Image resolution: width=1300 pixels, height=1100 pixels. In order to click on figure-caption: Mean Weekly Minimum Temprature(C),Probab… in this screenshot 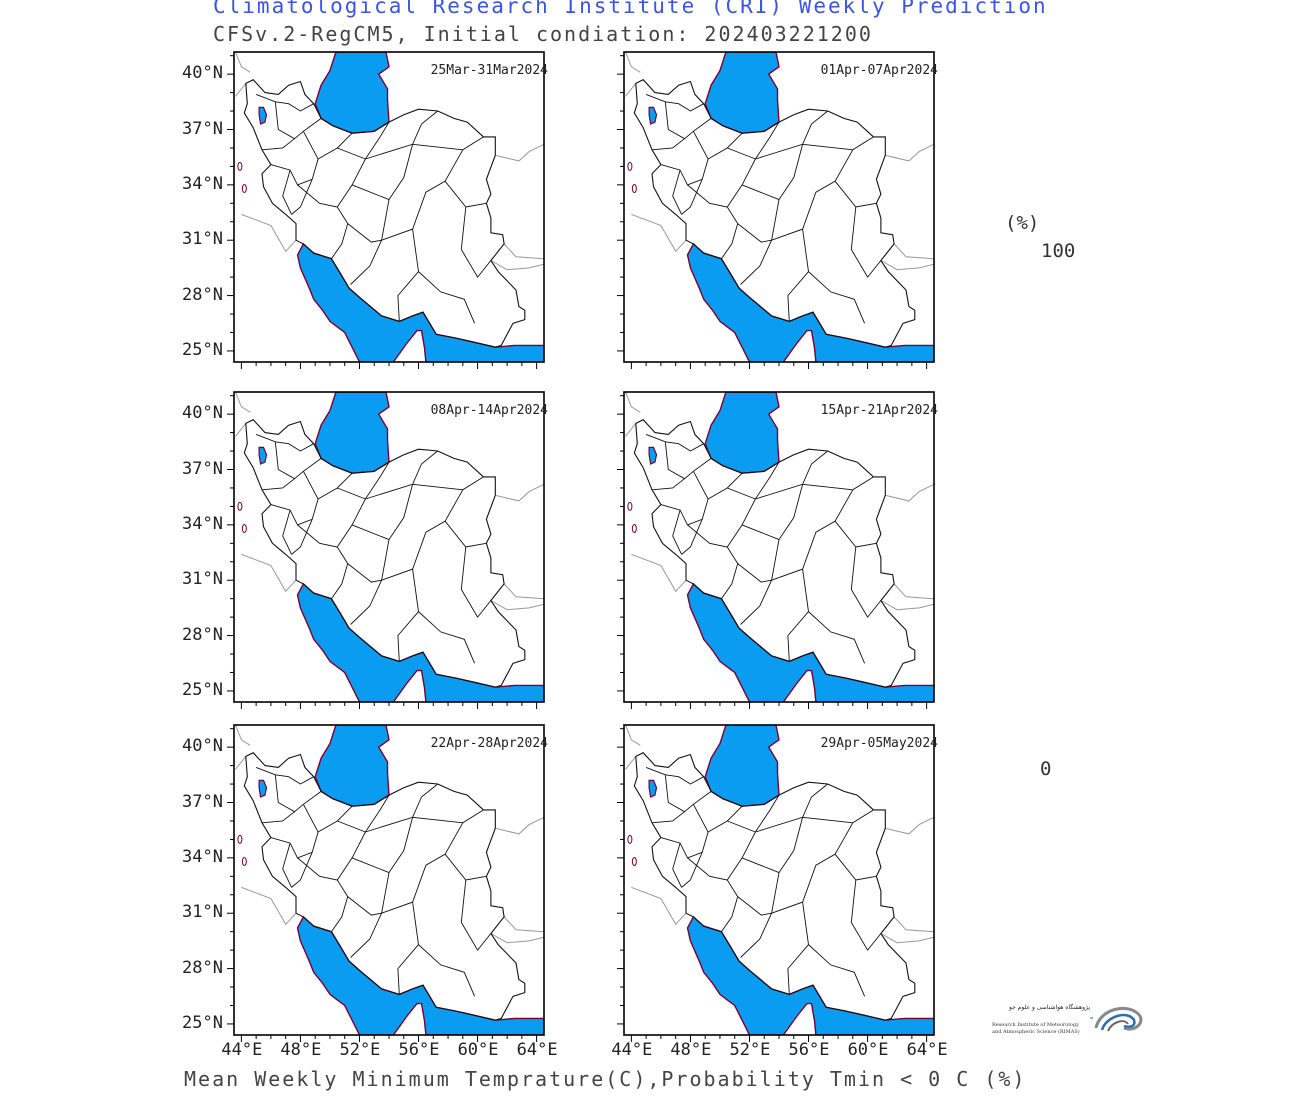, I will do `click(605, 1079)`.